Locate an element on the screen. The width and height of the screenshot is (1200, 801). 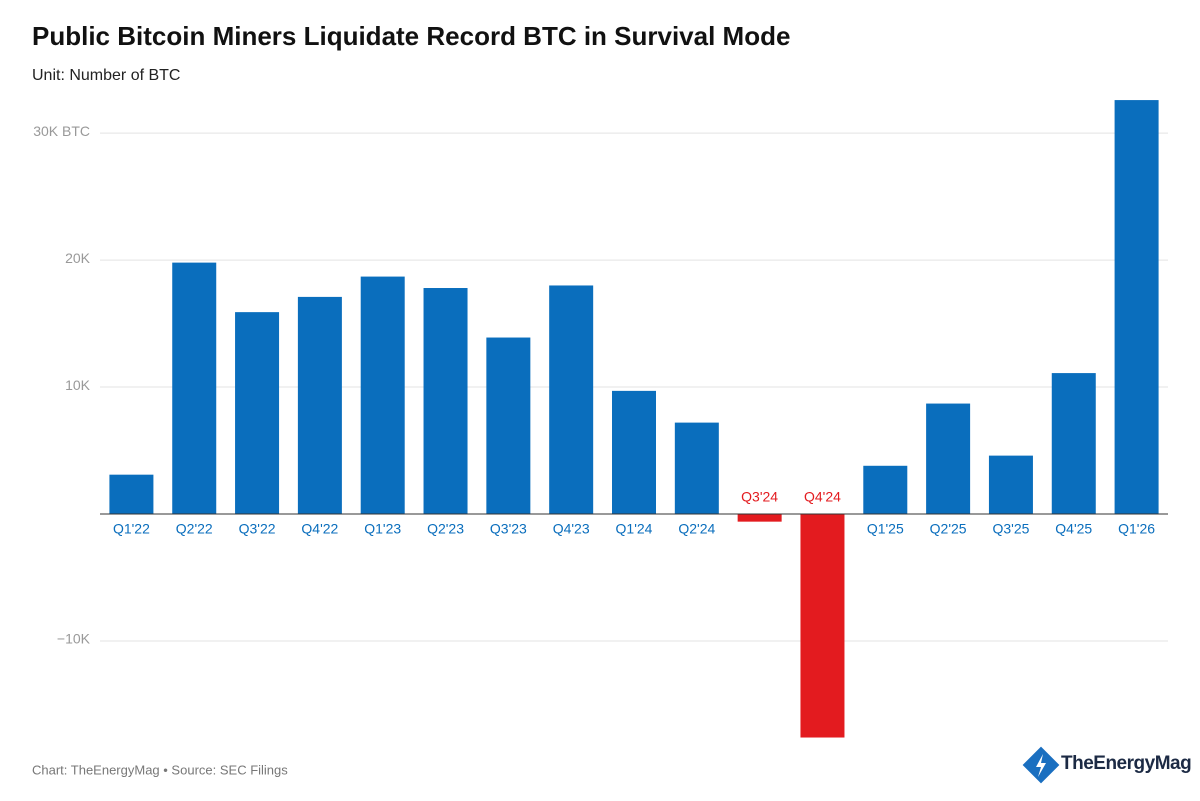
x-tick-label: Q1'22 is located at coordinates (131, 529).